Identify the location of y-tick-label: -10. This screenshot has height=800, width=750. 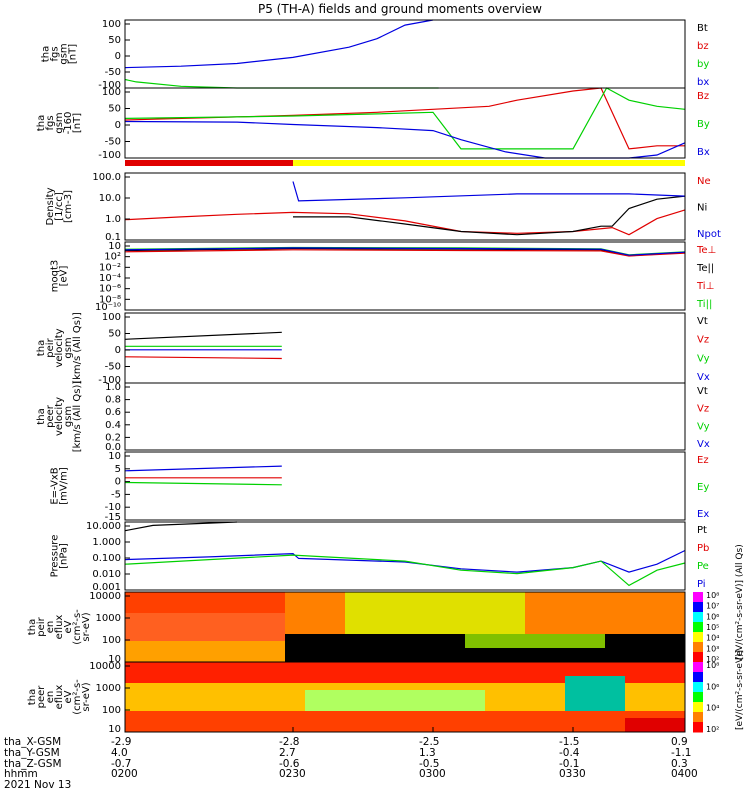
(113, 507).